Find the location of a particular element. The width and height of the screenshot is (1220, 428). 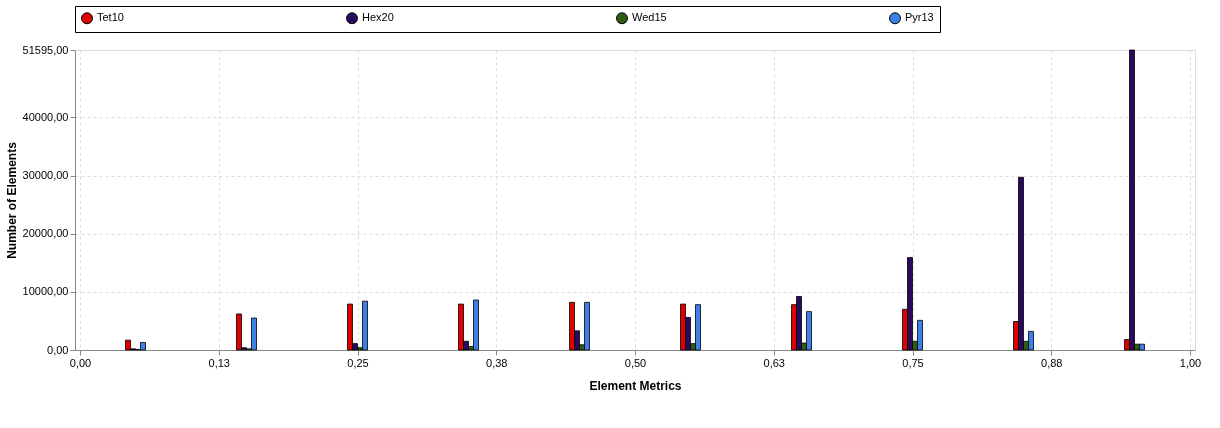

x-tick-label: 0,50 is located at coordinates (635, 362).